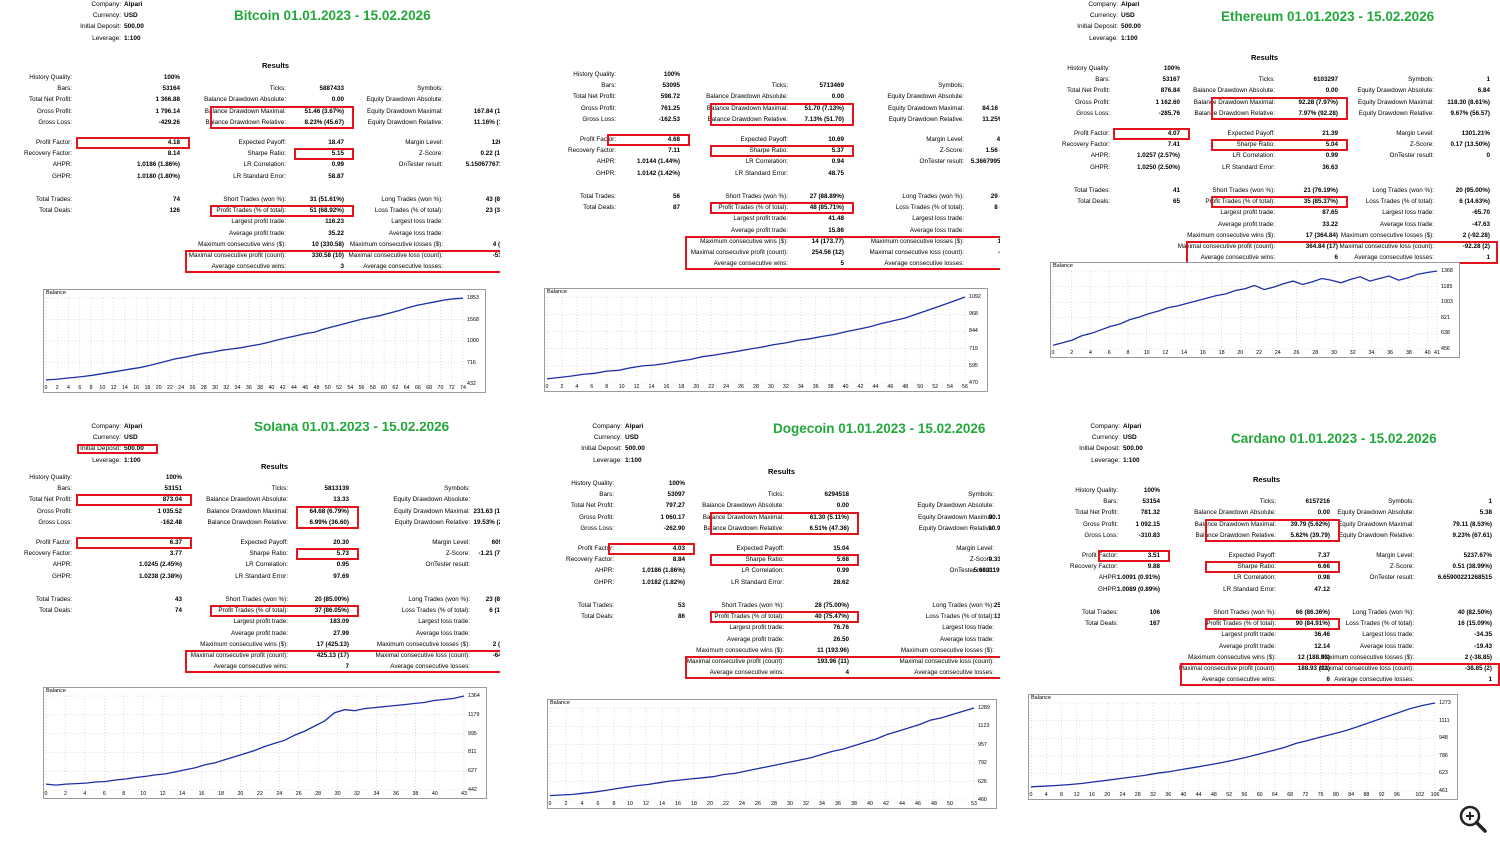 This screenshot has width=1500, height=844. Describe the element at coordinates (984, 708) in the screenshot. I see `y-tick-label: 1289` at that location.